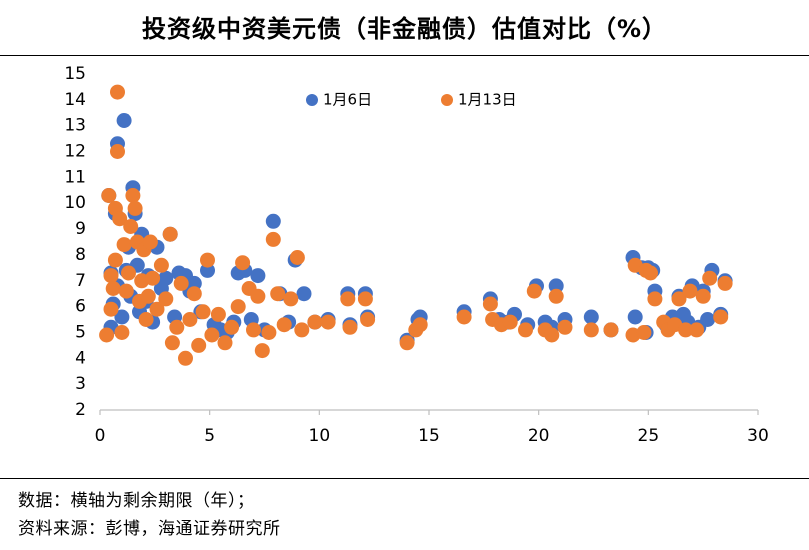  I want to click on y-tick-label: 15, so click(75, 74).